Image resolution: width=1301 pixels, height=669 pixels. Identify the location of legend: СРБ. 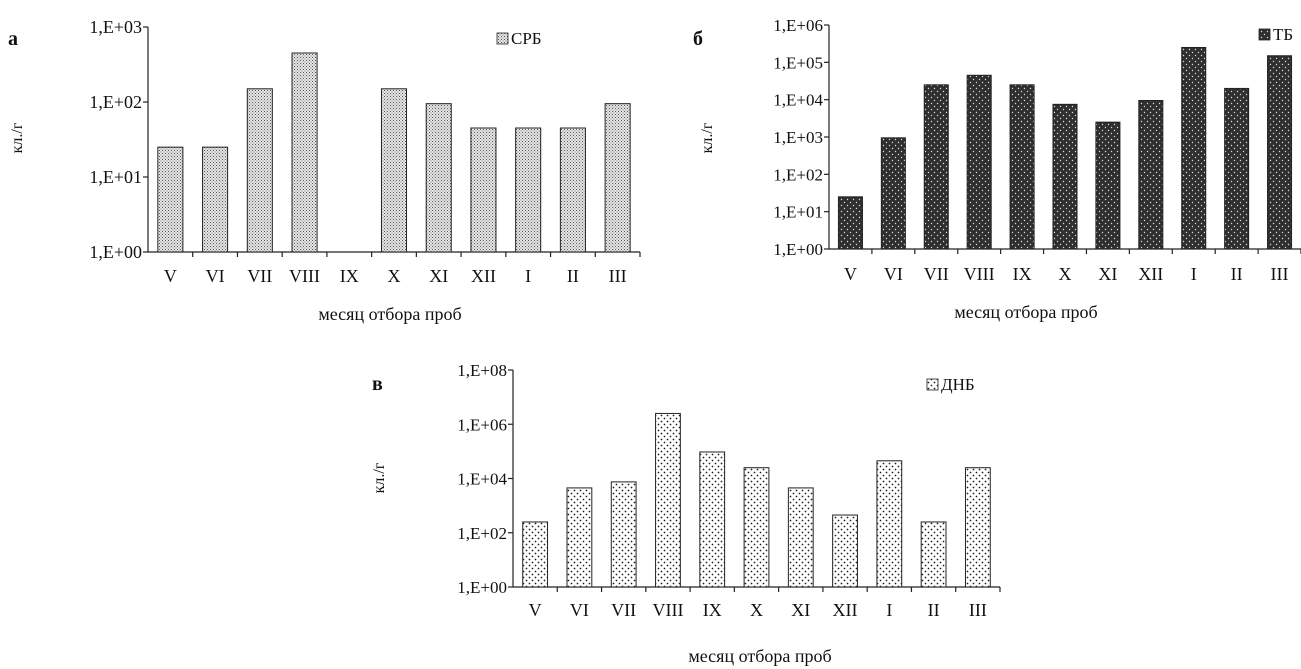
(519, 38).